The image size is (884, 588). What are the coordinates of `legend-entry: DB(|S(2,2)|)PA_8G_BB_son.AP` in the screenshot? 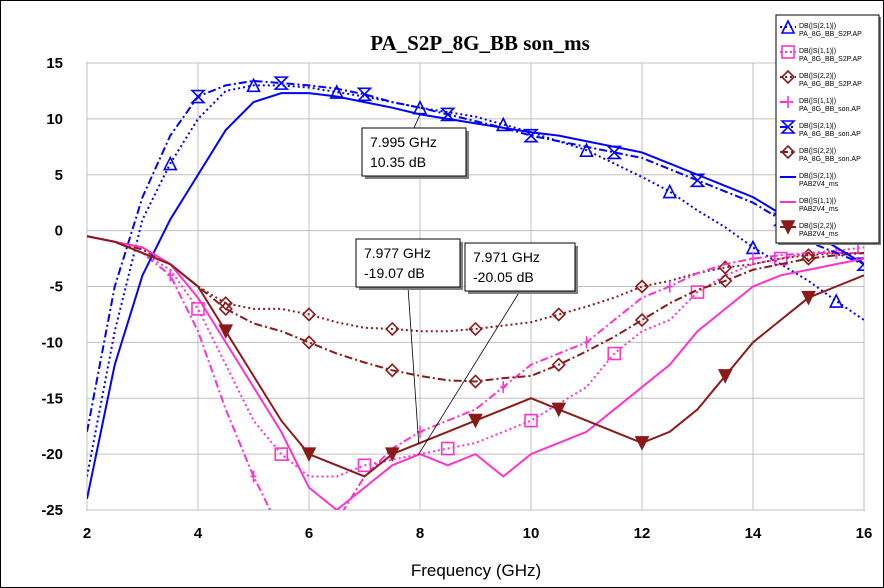 It's located at (820, 153).